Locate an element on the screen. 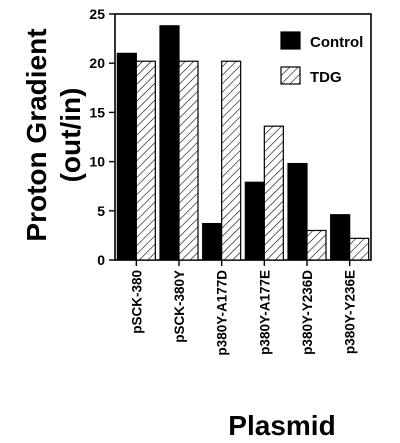 This screenshot has height=443, width=400. y-tick-label: 0 is located at coordinates (101, 260).